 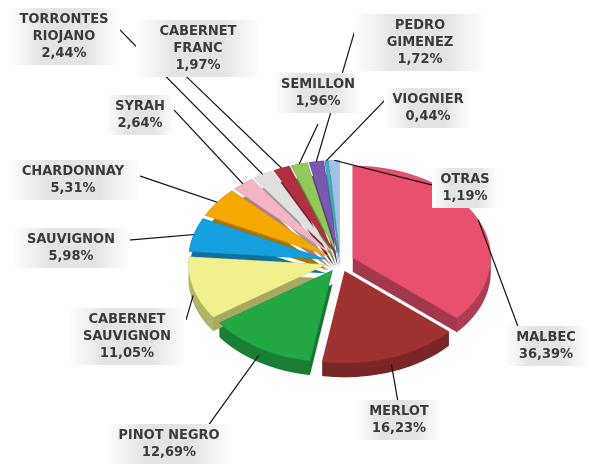 What do you see at coordinates (465, 188) in the screenshot?
I see `data-label: OTRAS 1,19%` at bounding box center [465, 188].